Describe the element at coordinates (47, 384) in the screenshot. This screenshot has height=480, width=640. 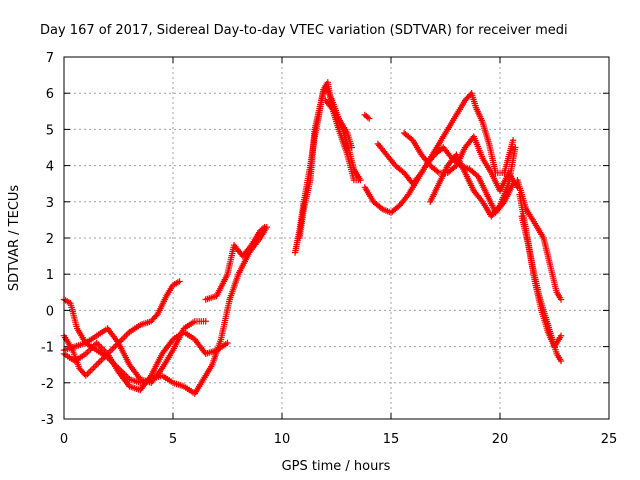
I see `y-tick-label: -2` at that location.